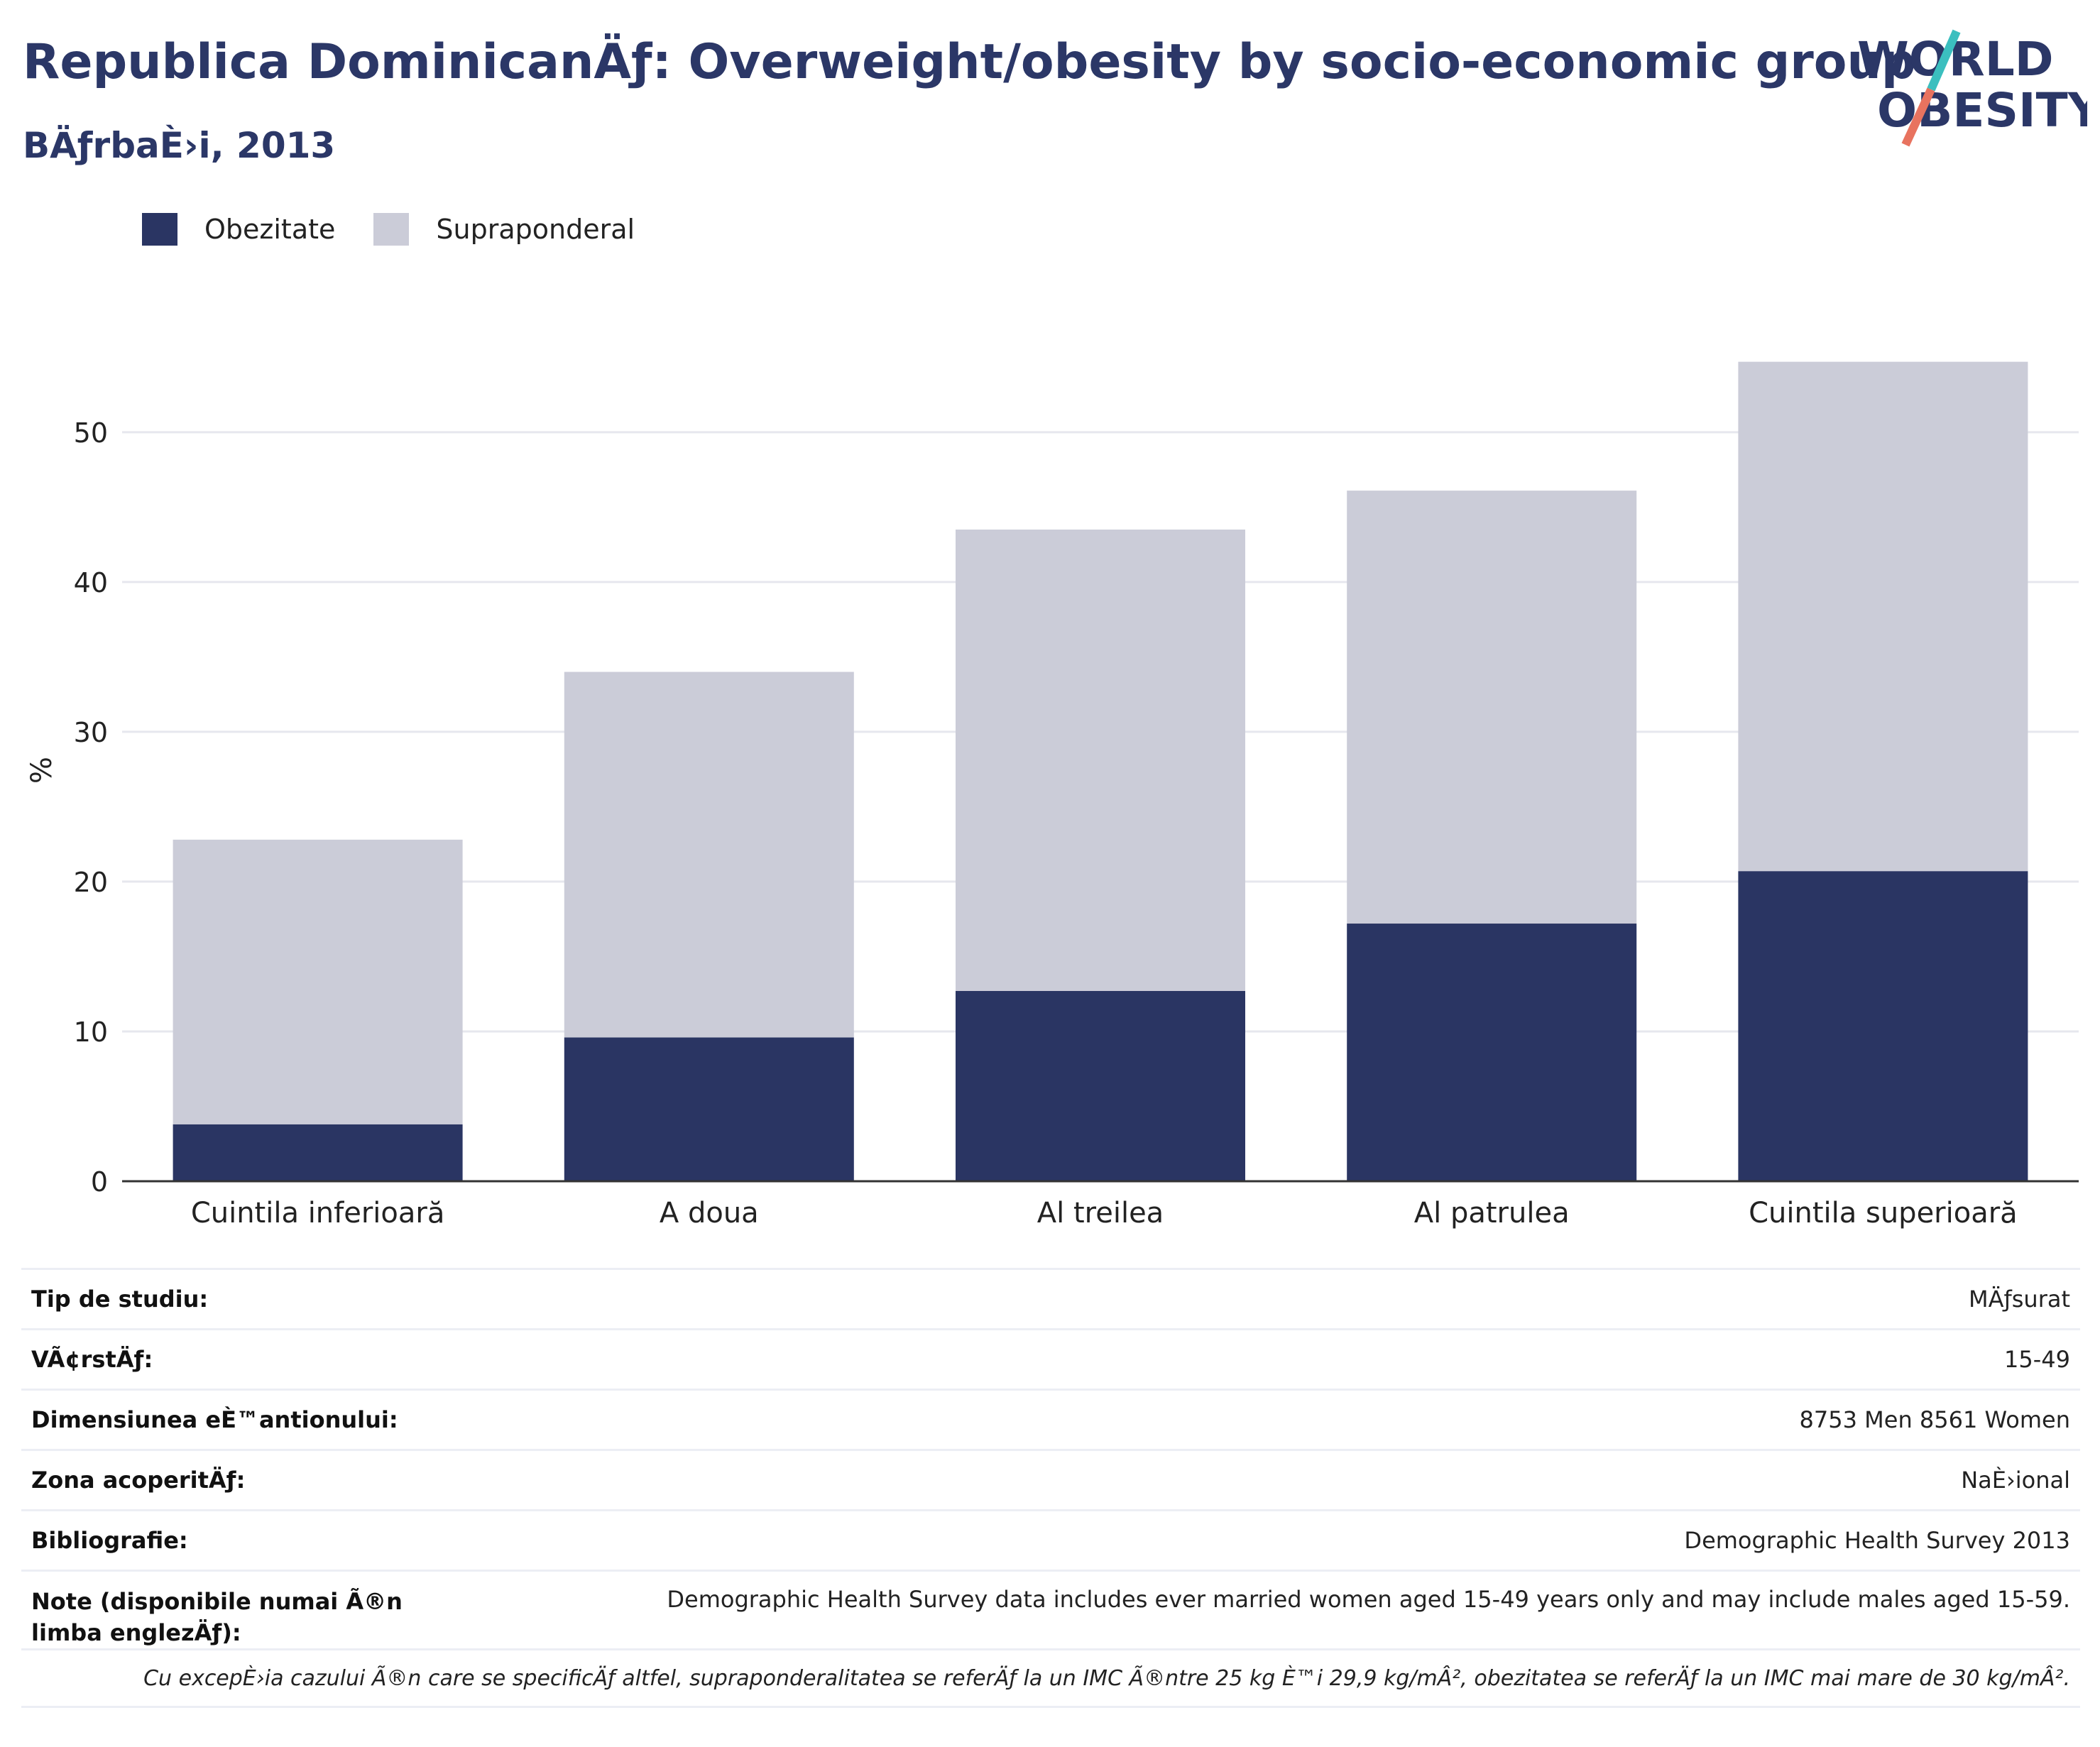 The height and width of the screenshot is (1747, 2100). What do you see at coordinates (91, 433) in the screenshot?
I see `y-tick-label: 50` at bounding box center [91, 433].